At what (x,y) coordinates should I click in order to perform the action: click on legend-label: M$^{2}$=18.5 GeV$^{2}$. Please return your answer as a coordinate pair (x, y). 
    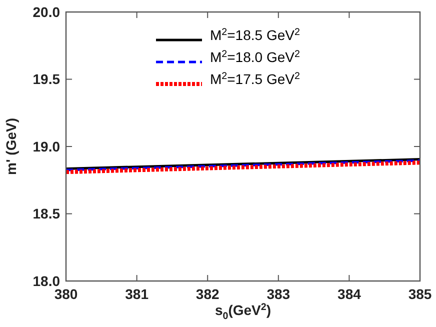
    Looking at the image, I should click on (255, 35).